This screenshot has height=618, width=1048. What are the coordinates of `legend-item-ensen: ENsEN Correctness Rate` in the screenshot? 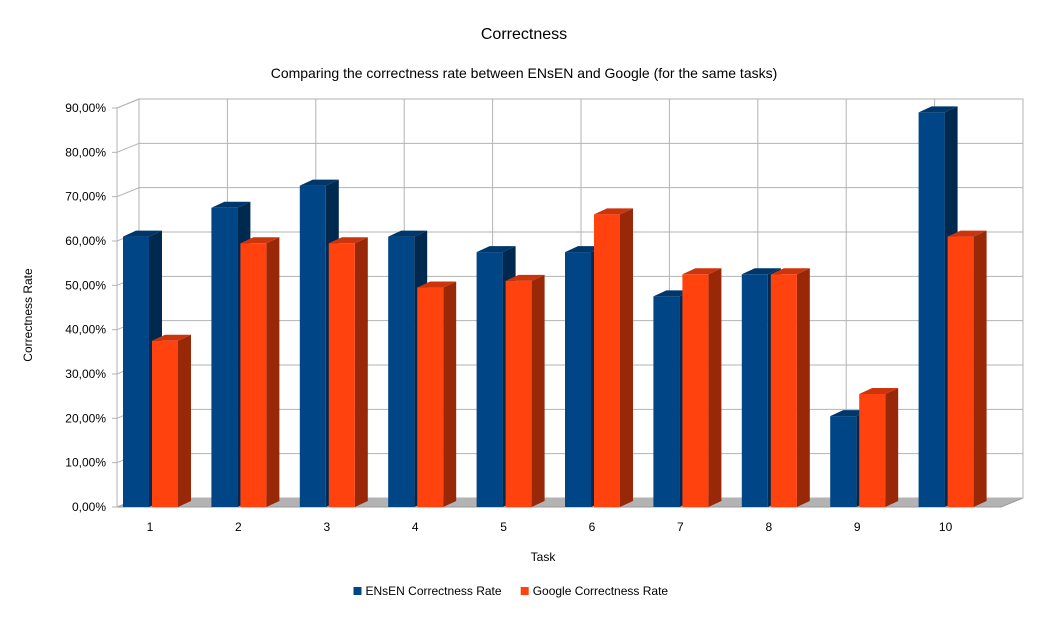 It's located at (427, 591).